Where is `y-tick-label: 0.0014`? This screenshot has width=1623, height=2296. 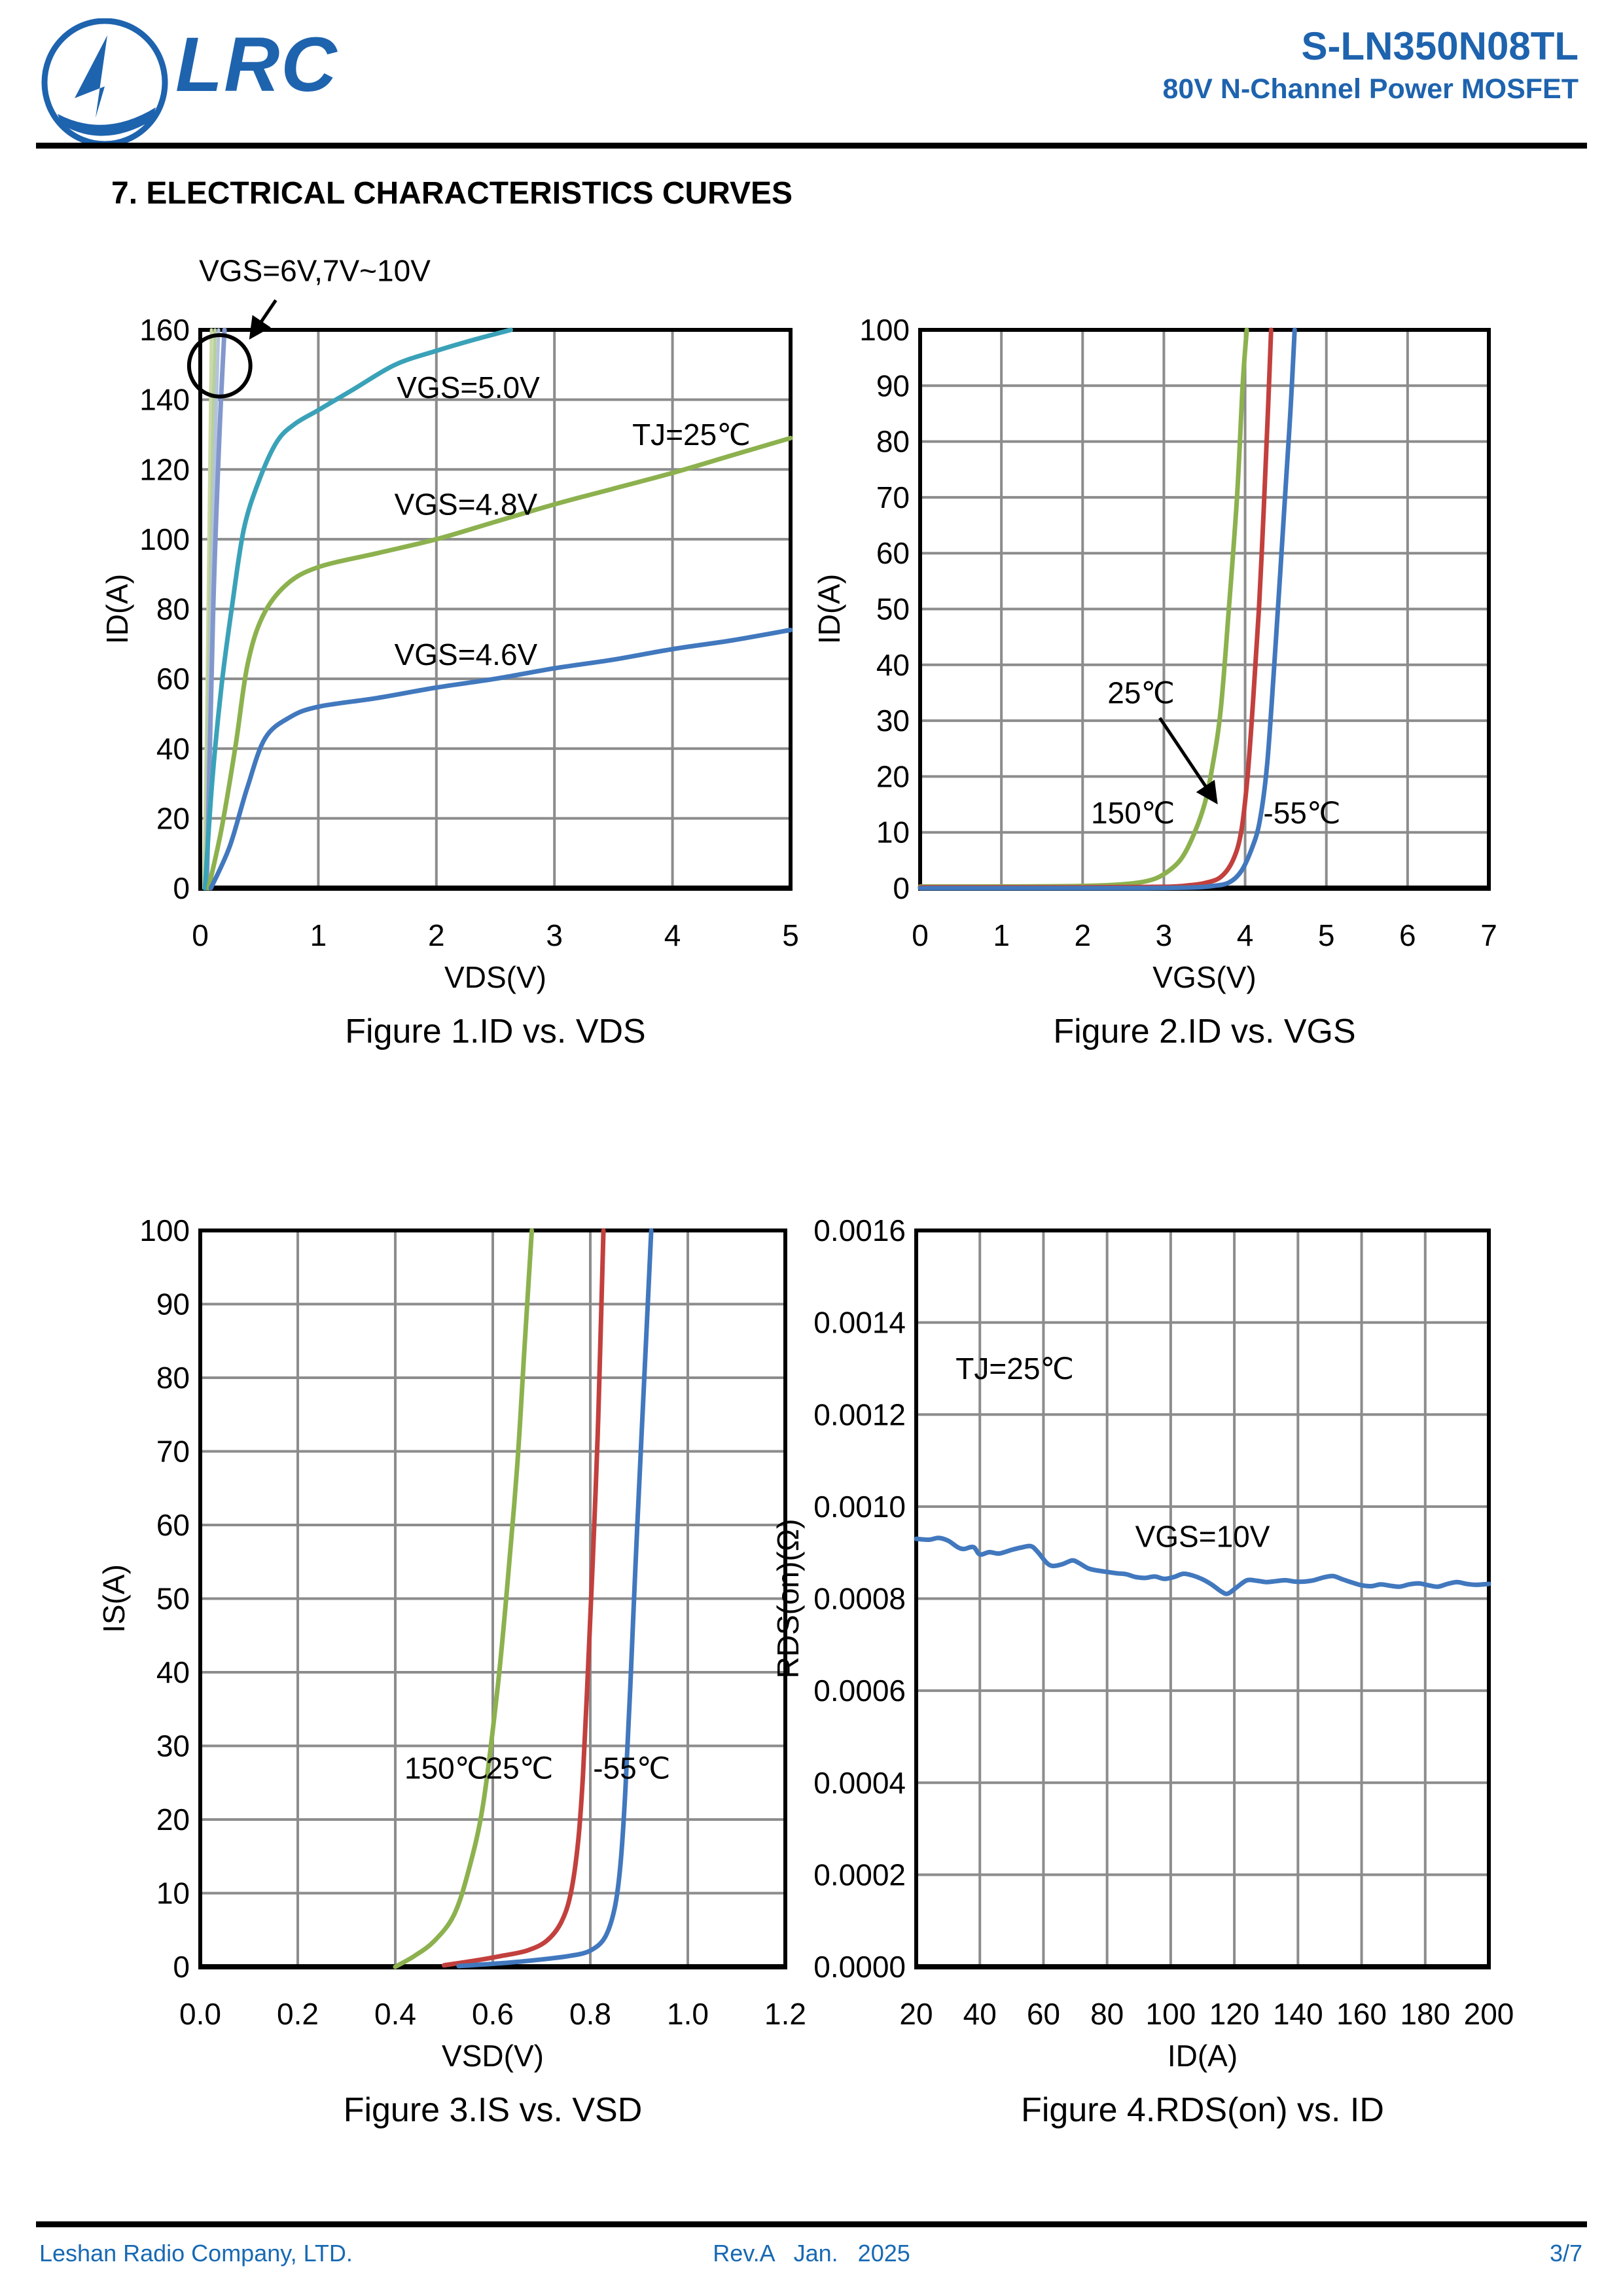 y-tick-label: 0.0014 is located at coordinates (859, 1323).